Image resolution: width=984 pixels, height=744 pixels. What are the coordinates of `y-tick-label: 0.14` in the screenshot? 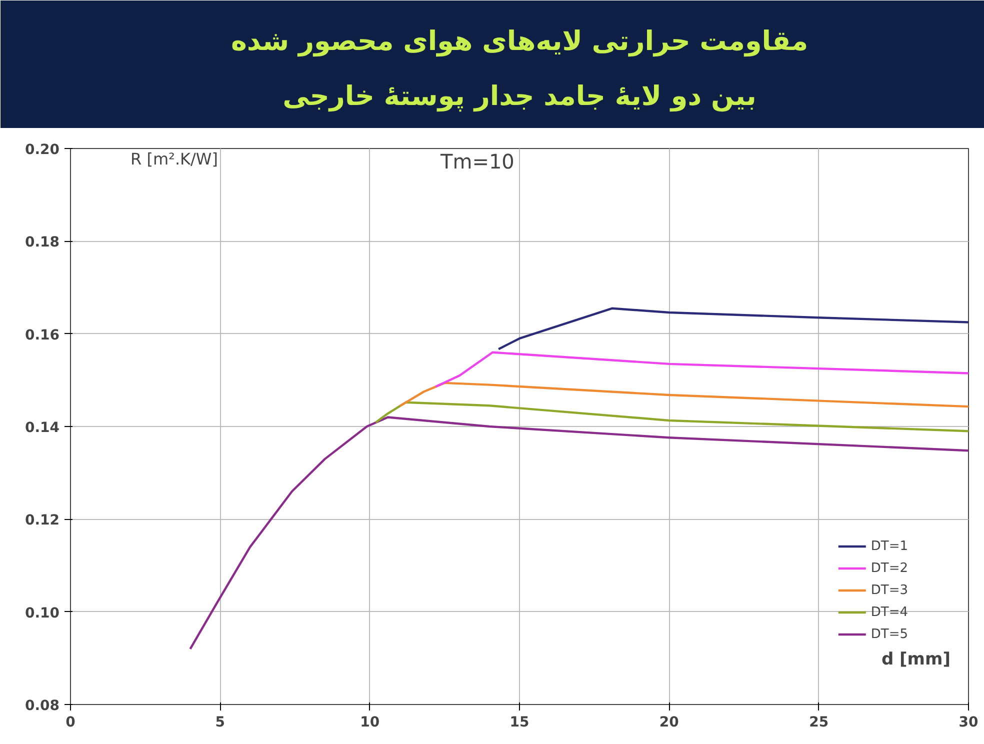 It's located at (42, 428).